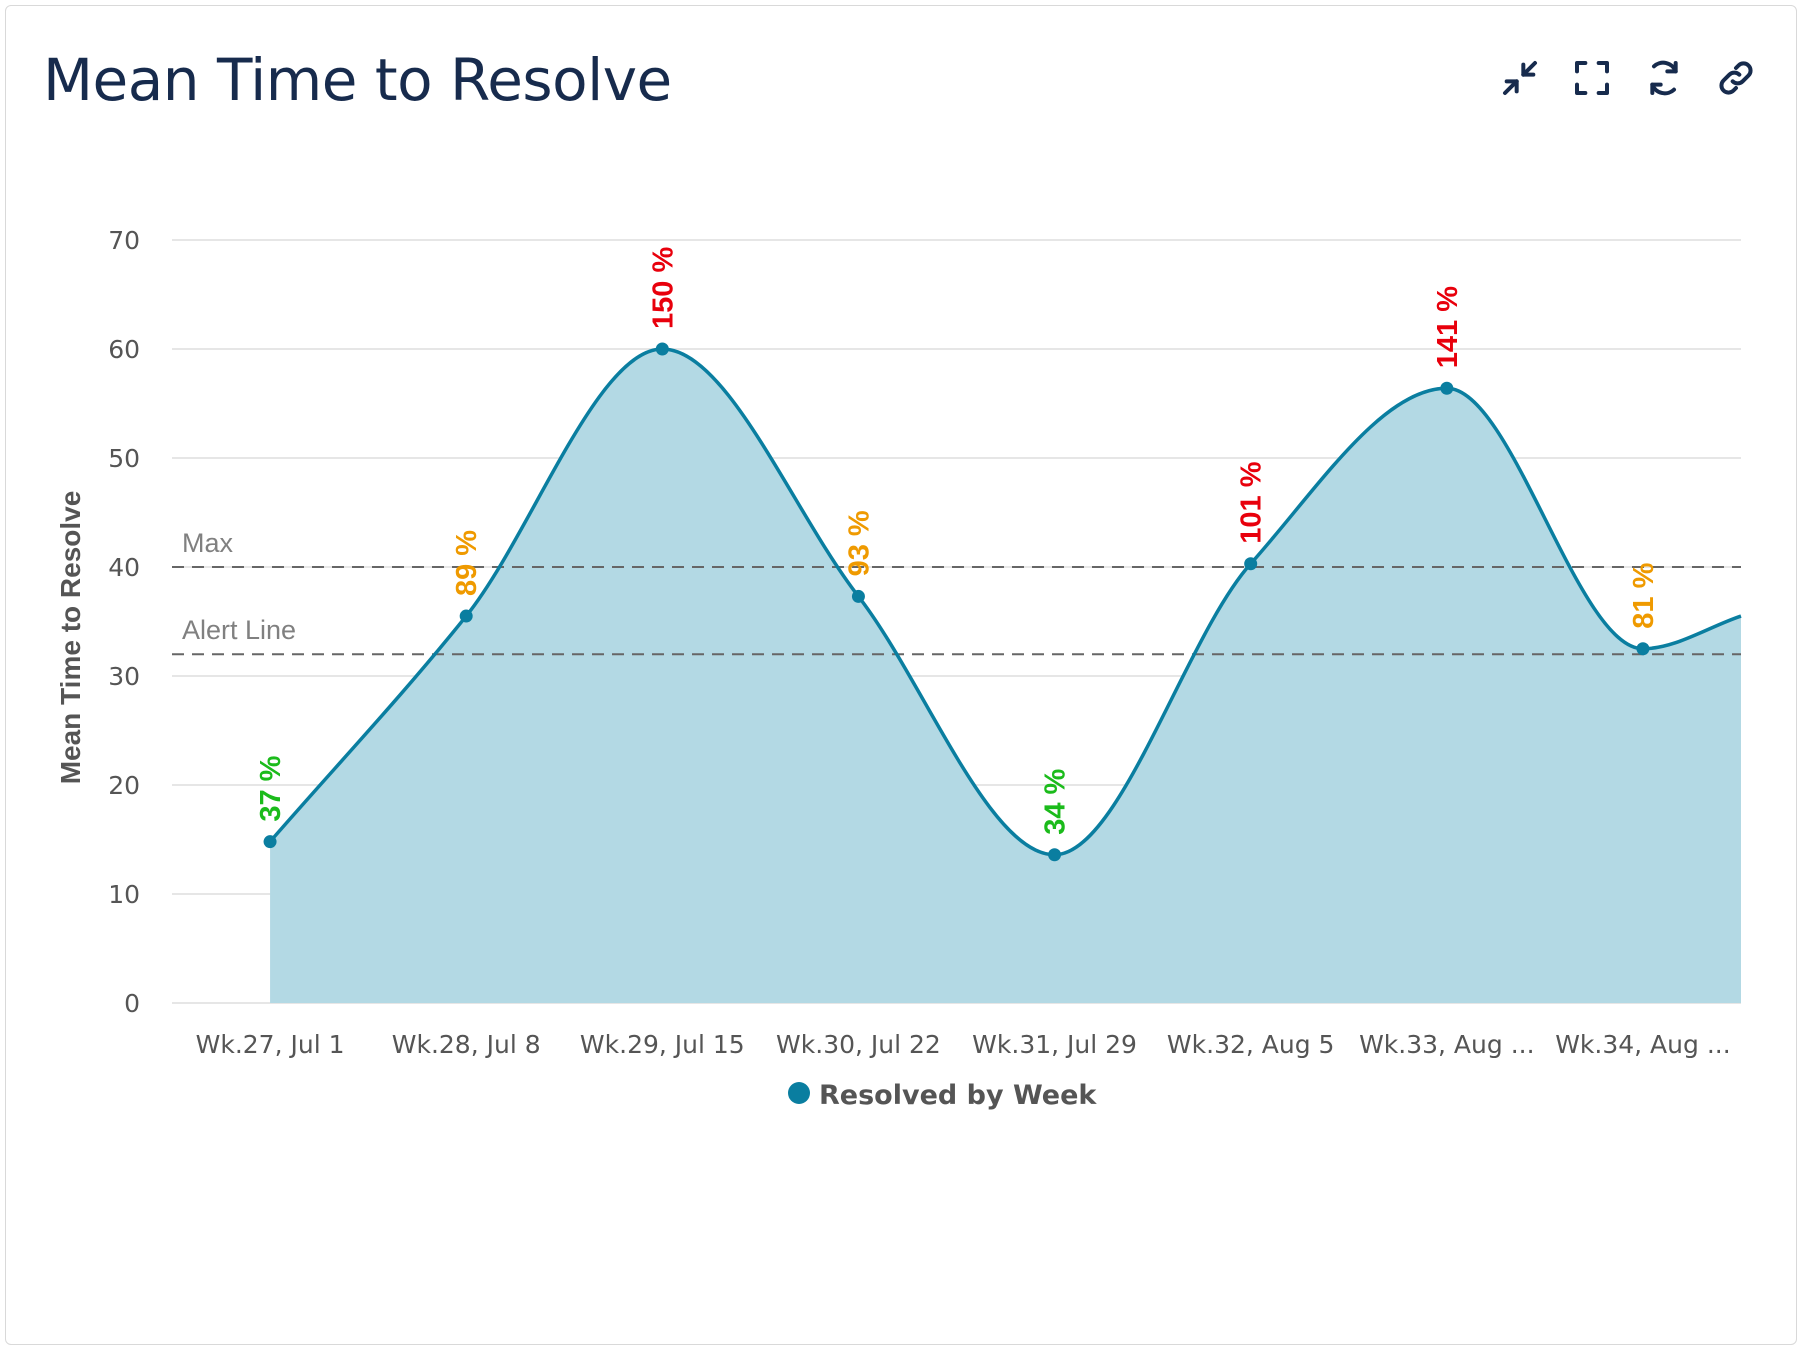 Image resolution: width=1806 pixels, height=1350 pixels. Describe the element at coordinates (70, 638) in the screenshot. I see `y-axis-title: Mean Time to Resolve` at that location.